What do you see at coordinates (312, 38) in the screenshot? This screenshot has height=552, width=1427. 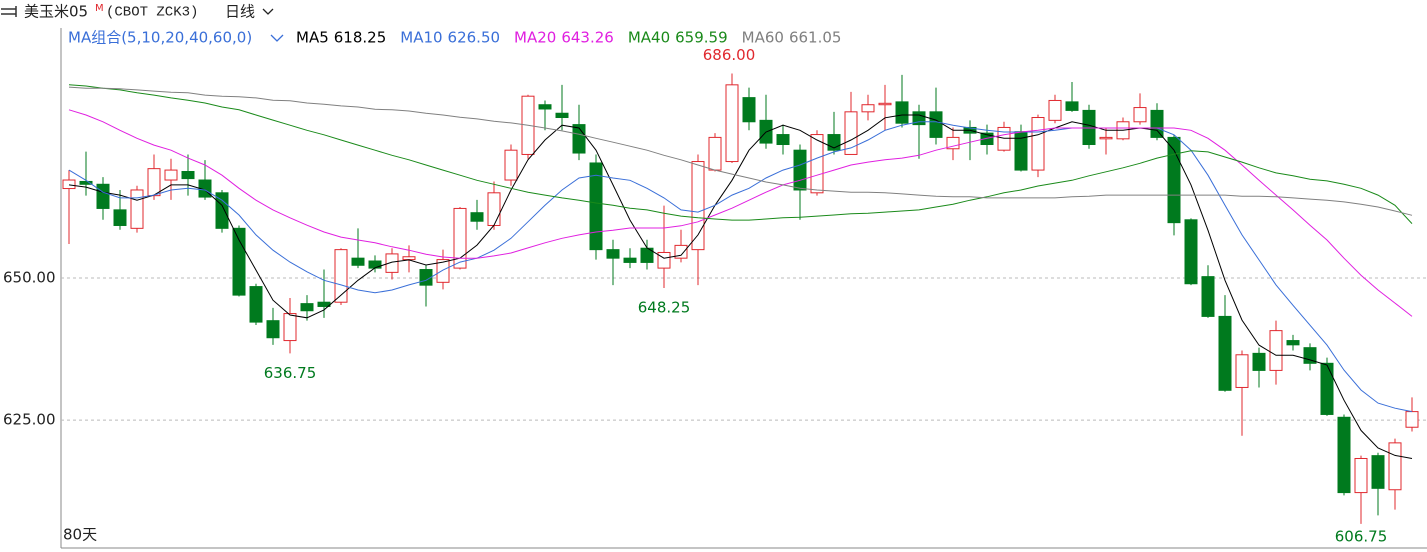 I see `legend-name: MA5` at bounding box center [312, 38].